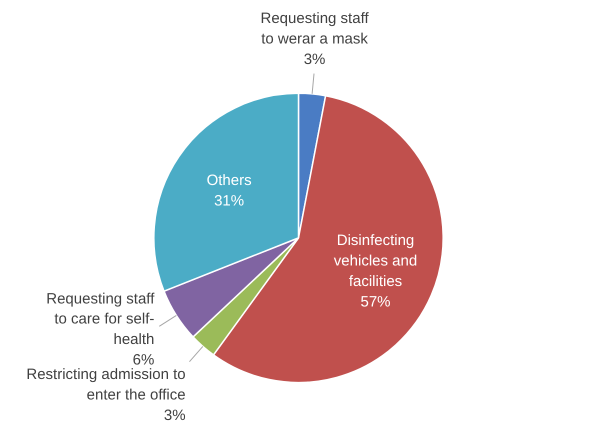  What do you see at coordinates (229, 180) in the screenshot?
I see `slice-label: Others` at bounding box center [229, 180].